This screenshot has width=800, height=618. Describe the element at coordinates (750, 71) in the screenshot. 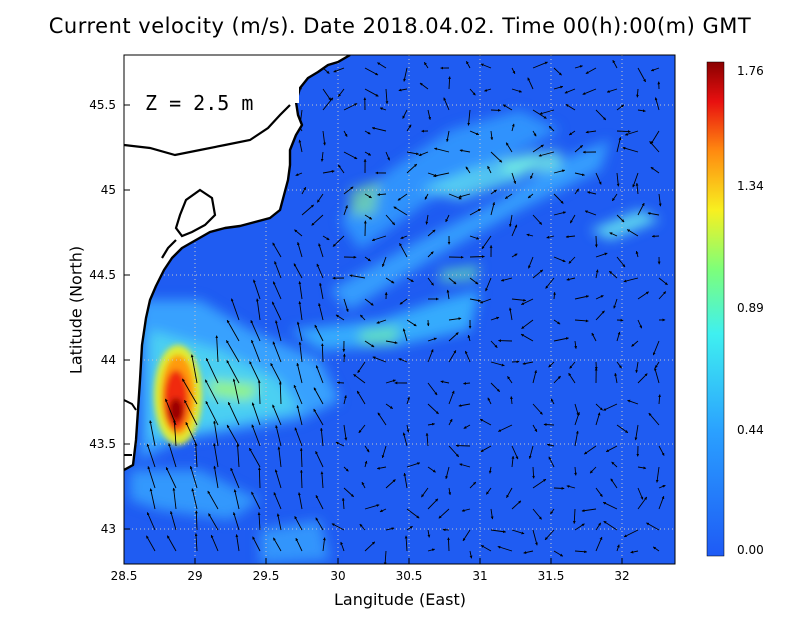

I see `colorbar-tick-label: 1.76` at that location.